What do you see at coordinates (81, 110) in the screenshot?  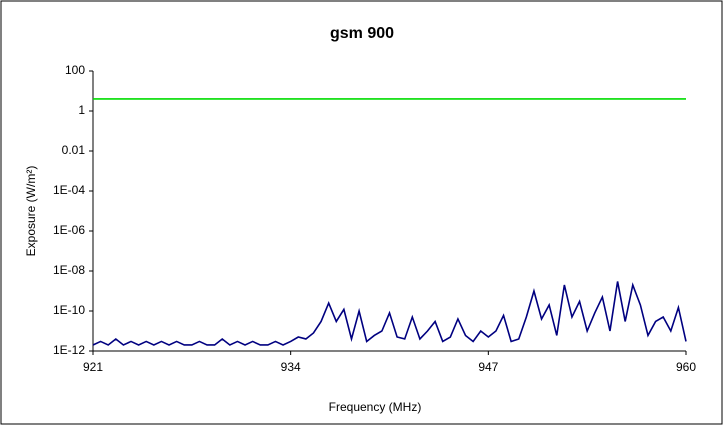 I see `y-tick-label: 1` at bounding box center [81, 110].